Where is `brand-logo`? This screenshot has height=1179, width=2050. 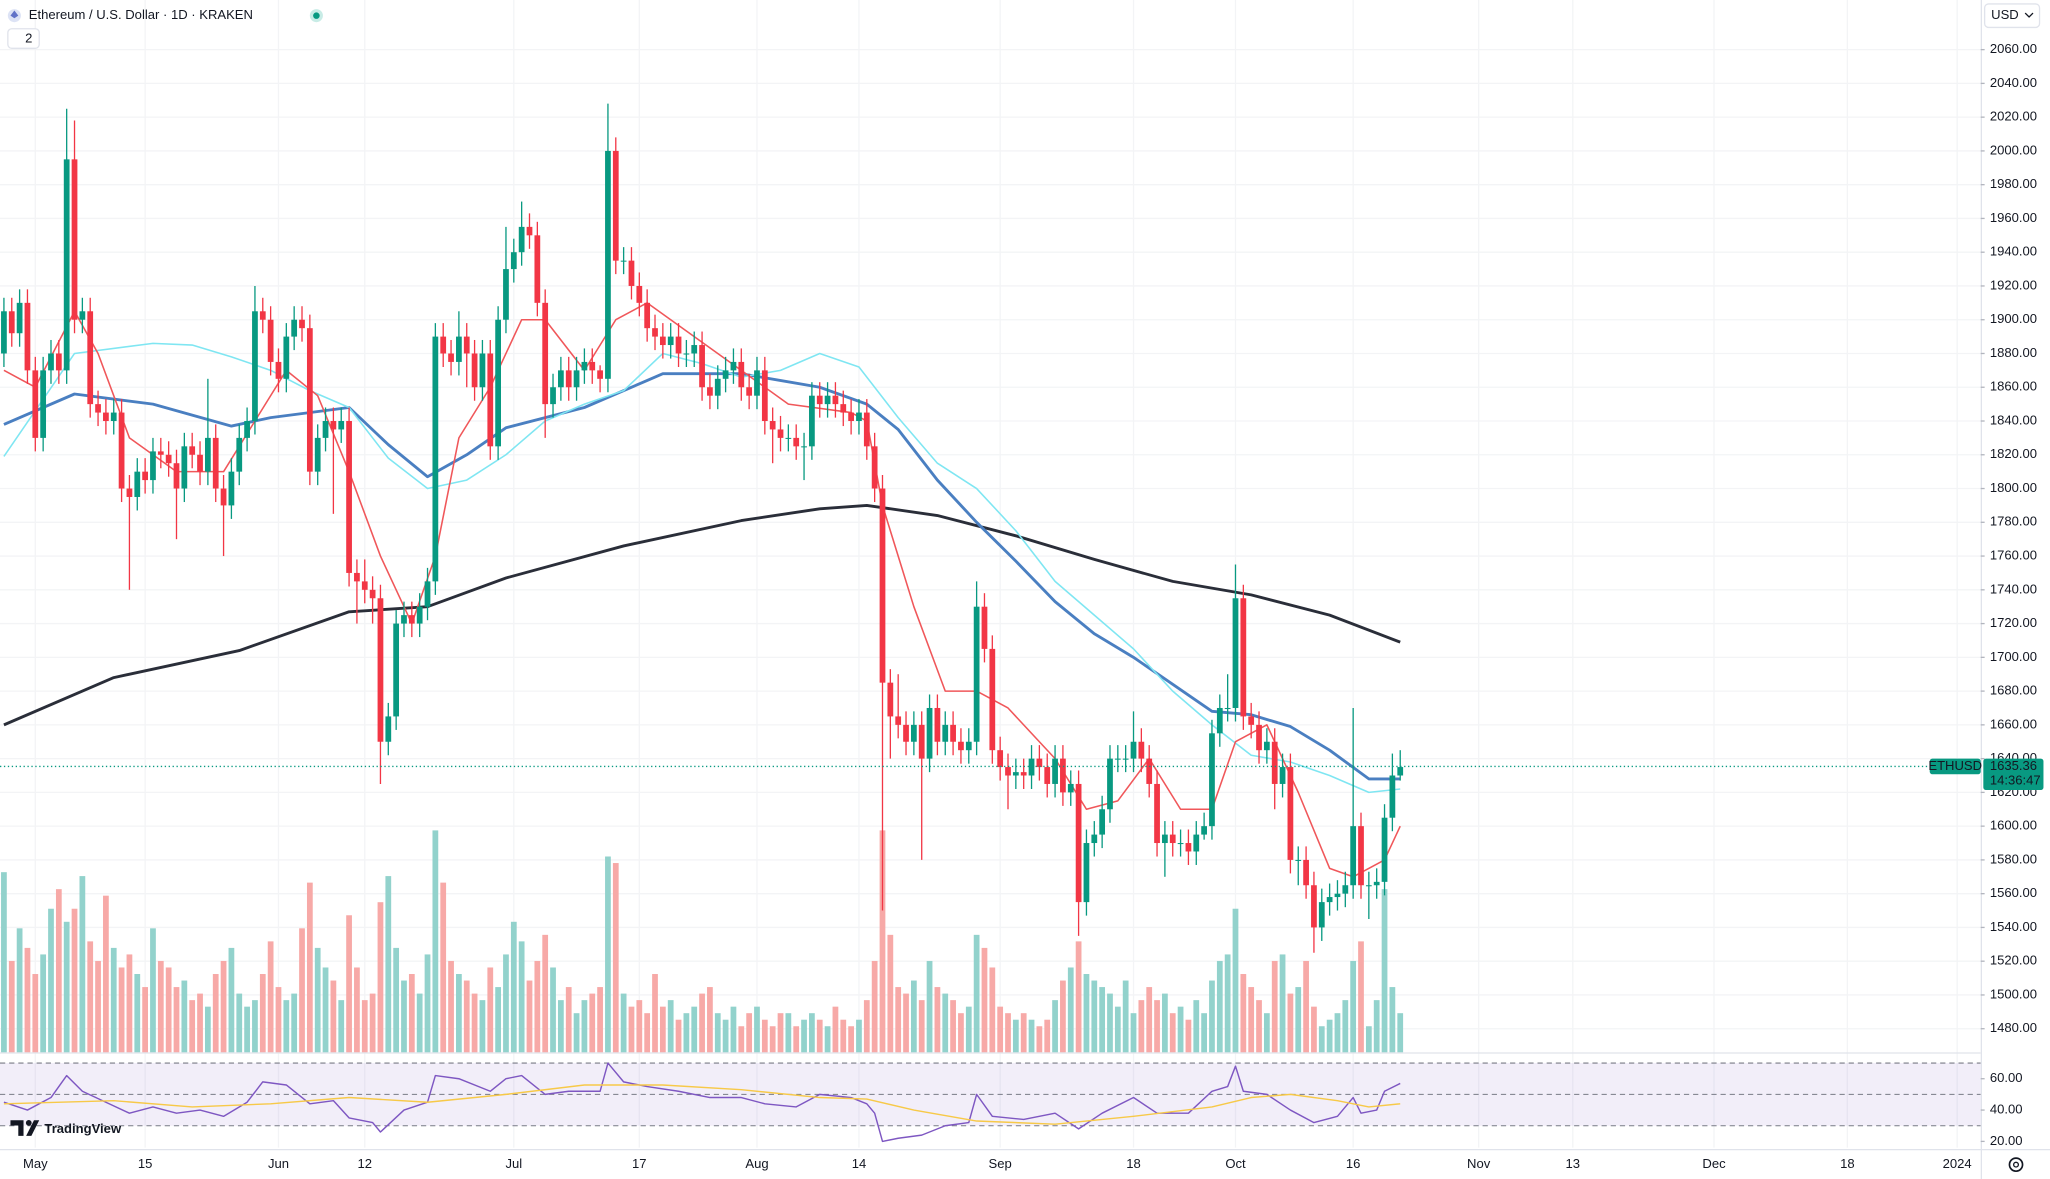 brand-logo is located at coordinates (25, 1128).